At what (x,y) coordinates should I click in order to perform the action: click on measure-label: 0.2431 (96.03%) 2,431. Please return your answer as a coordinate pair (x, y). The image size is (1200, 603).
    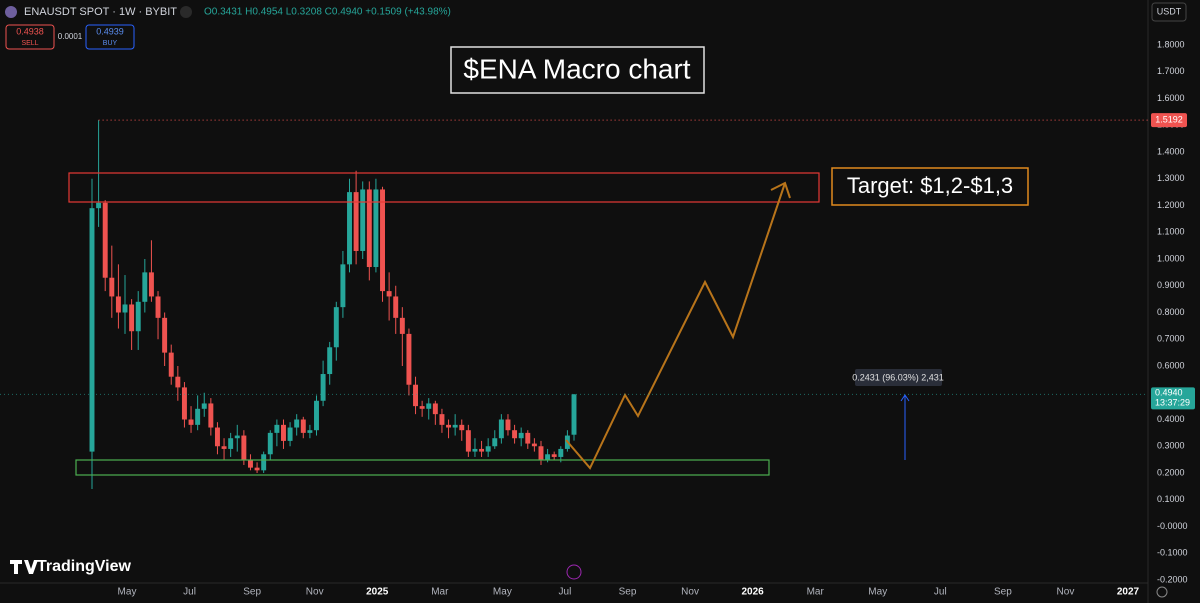
    Looking at the image, I should click on (898, 377).